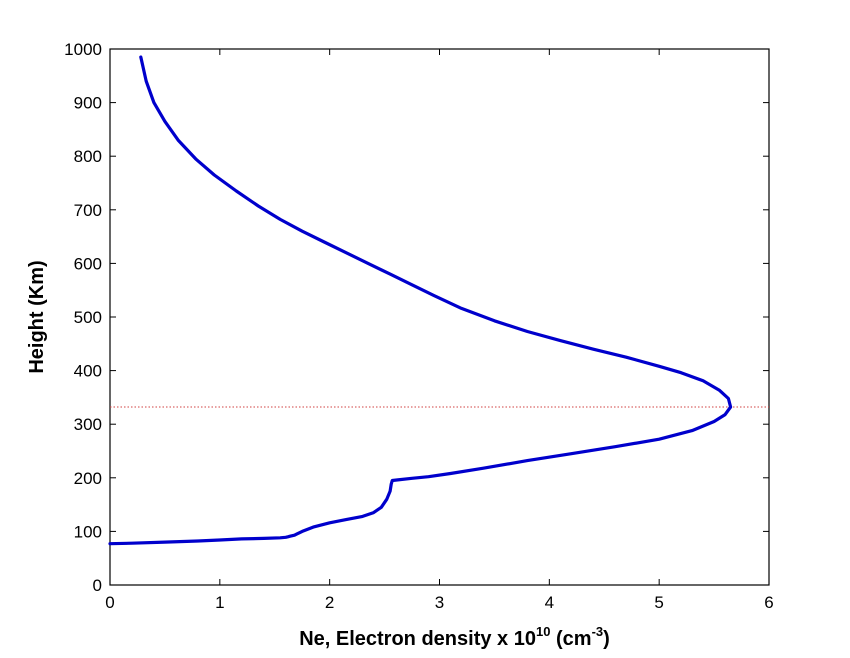 This screenshot has width=850, height=658. I want to click on x-axis-title: Ne, Electron density x 1010 (cm-3), so click(454, 637).